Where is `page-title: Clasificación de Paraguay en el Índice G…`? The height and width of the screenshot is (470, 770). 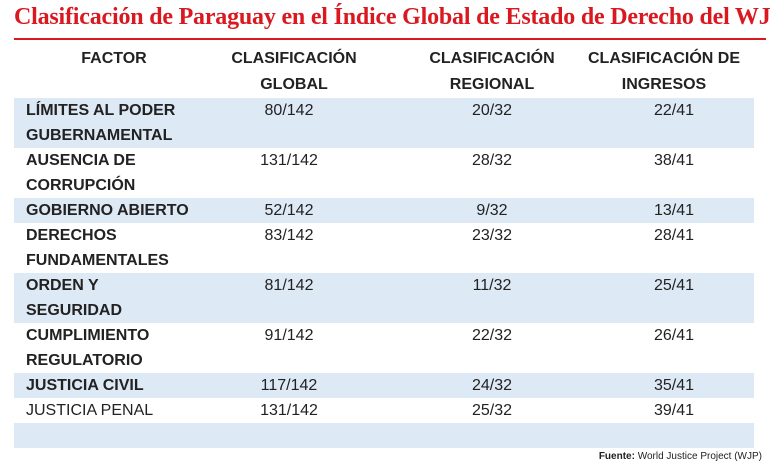 page-title: Clasificación de Paraguay en el Índice G… is located at coordinates (392, 17).